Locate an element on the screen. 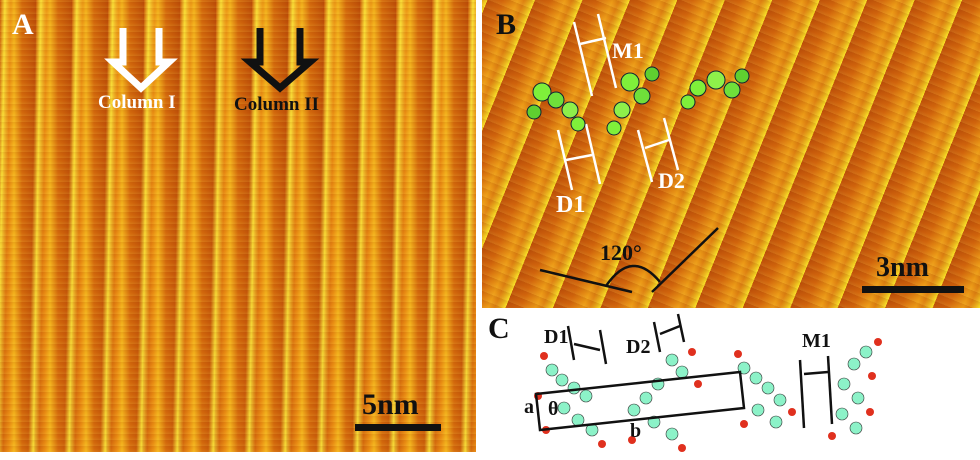 Image resolution: width=980 pixels, height=460 pixels. panel-label-c: C is located at coordinates (499, 328).